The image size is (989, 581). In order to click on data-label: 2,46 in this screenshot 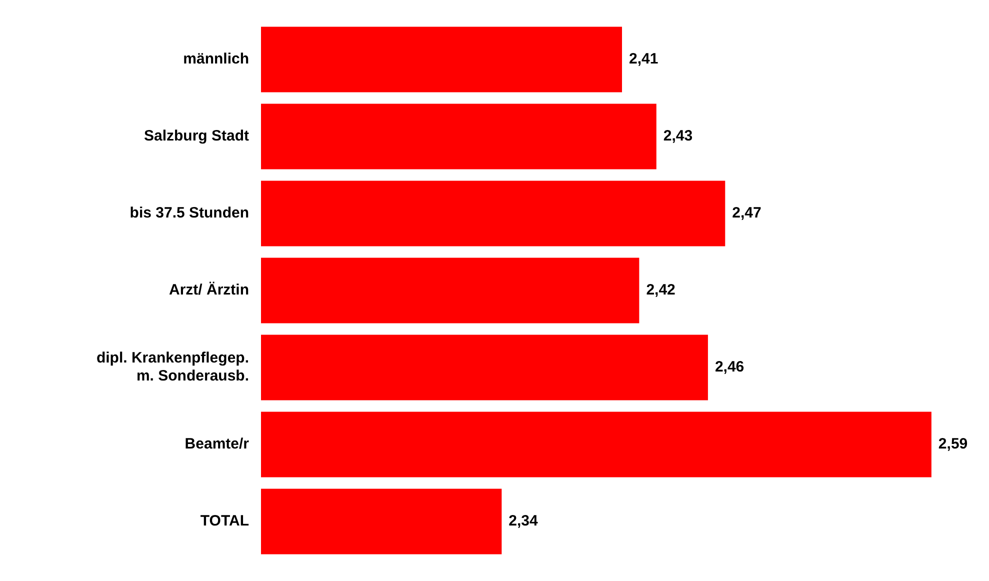, I will do `click(729, 367)`.